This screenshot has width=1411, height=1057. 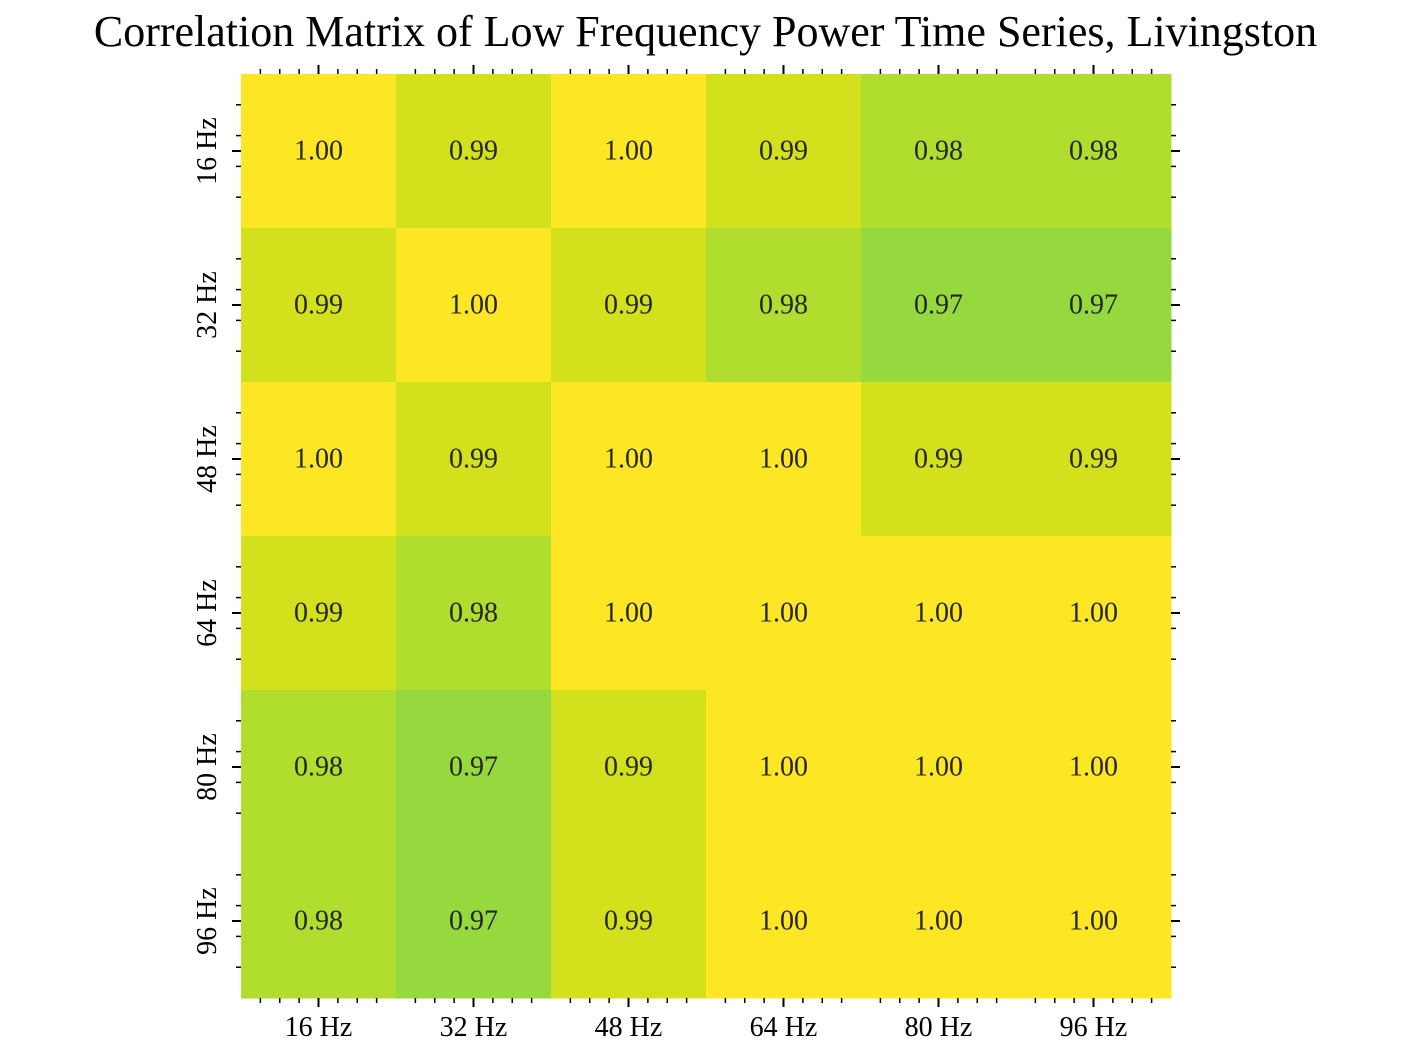 What do you see at coordinates (207, 536) in the screenshot?
I see `y-axis-tick-labels: 16 Hz 32 Hz 48 Hz 64 Hz 80 Hz 96 Hz` at bounding box center [207, 536].